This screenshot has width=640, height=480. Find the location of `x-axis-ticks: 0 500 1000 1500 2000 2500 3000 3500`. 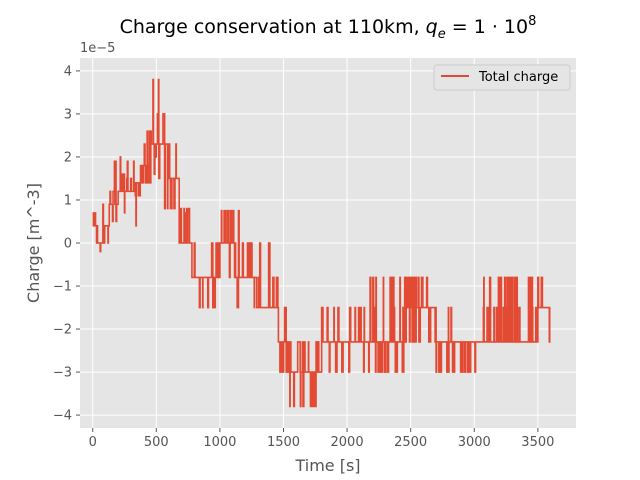

x-axis-ticks: 0 500 1000 1500 2000 2500 3000 3500 is located at coordinates (321, 439).